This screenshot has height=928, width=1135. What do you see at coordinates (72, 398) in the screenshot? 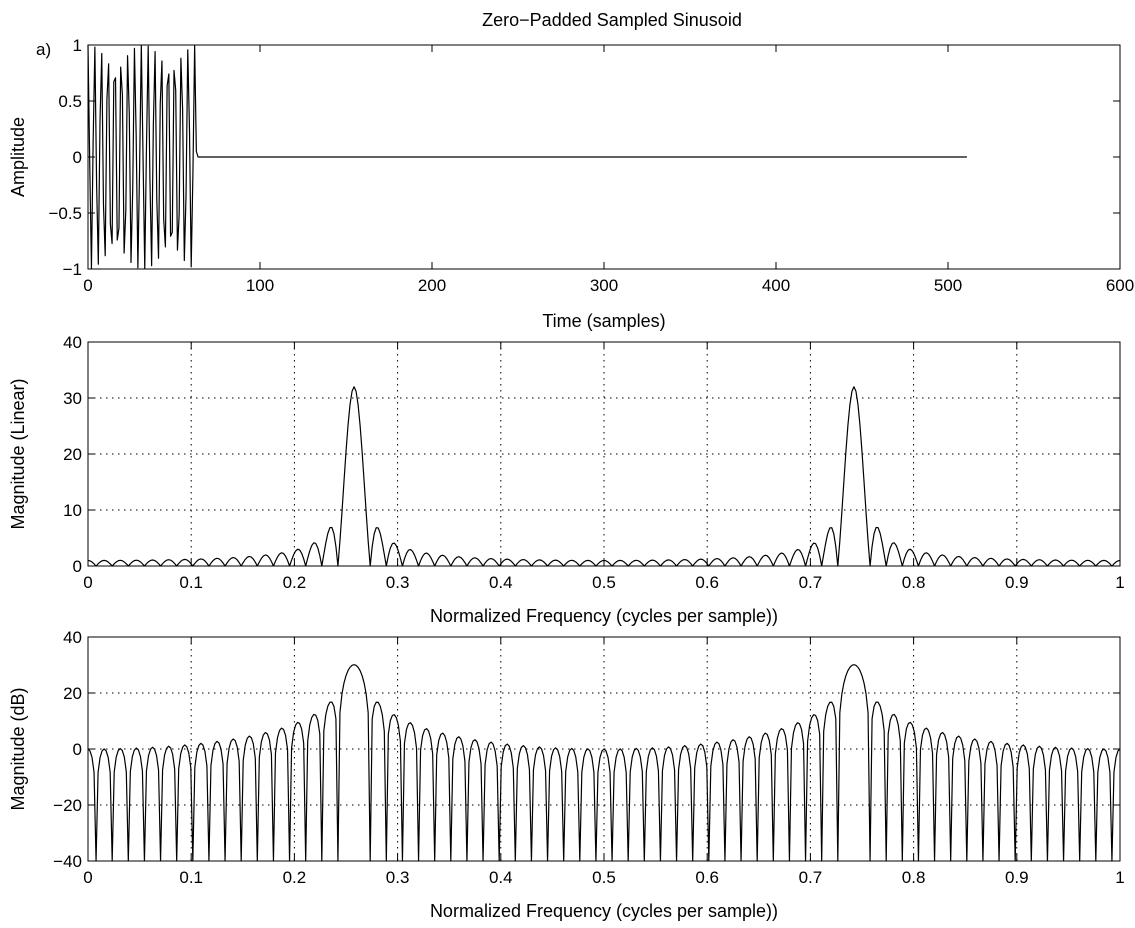
I see `y-tick-label: 30` at bounding box center [72, 398].